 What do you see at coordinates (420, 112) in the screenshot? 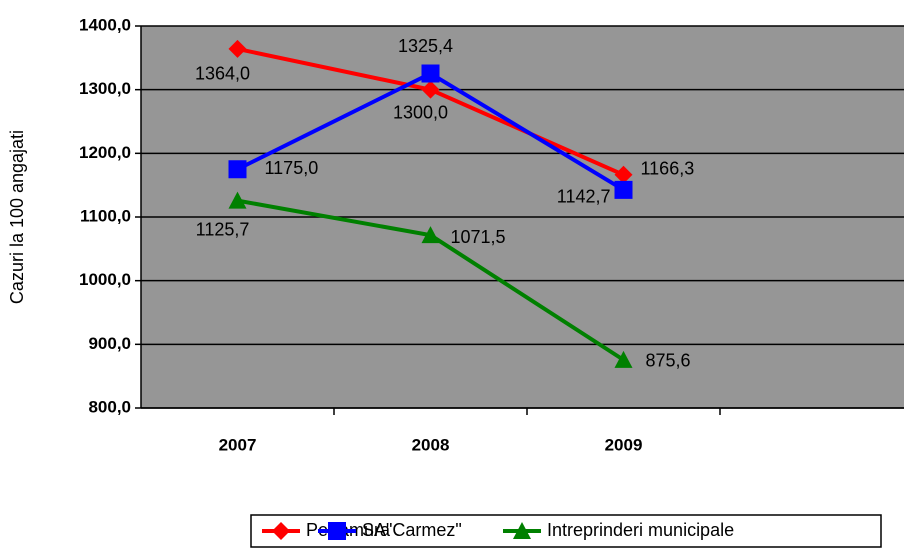
I see `data-label: 1300,0` at bounding box center [420, 112].